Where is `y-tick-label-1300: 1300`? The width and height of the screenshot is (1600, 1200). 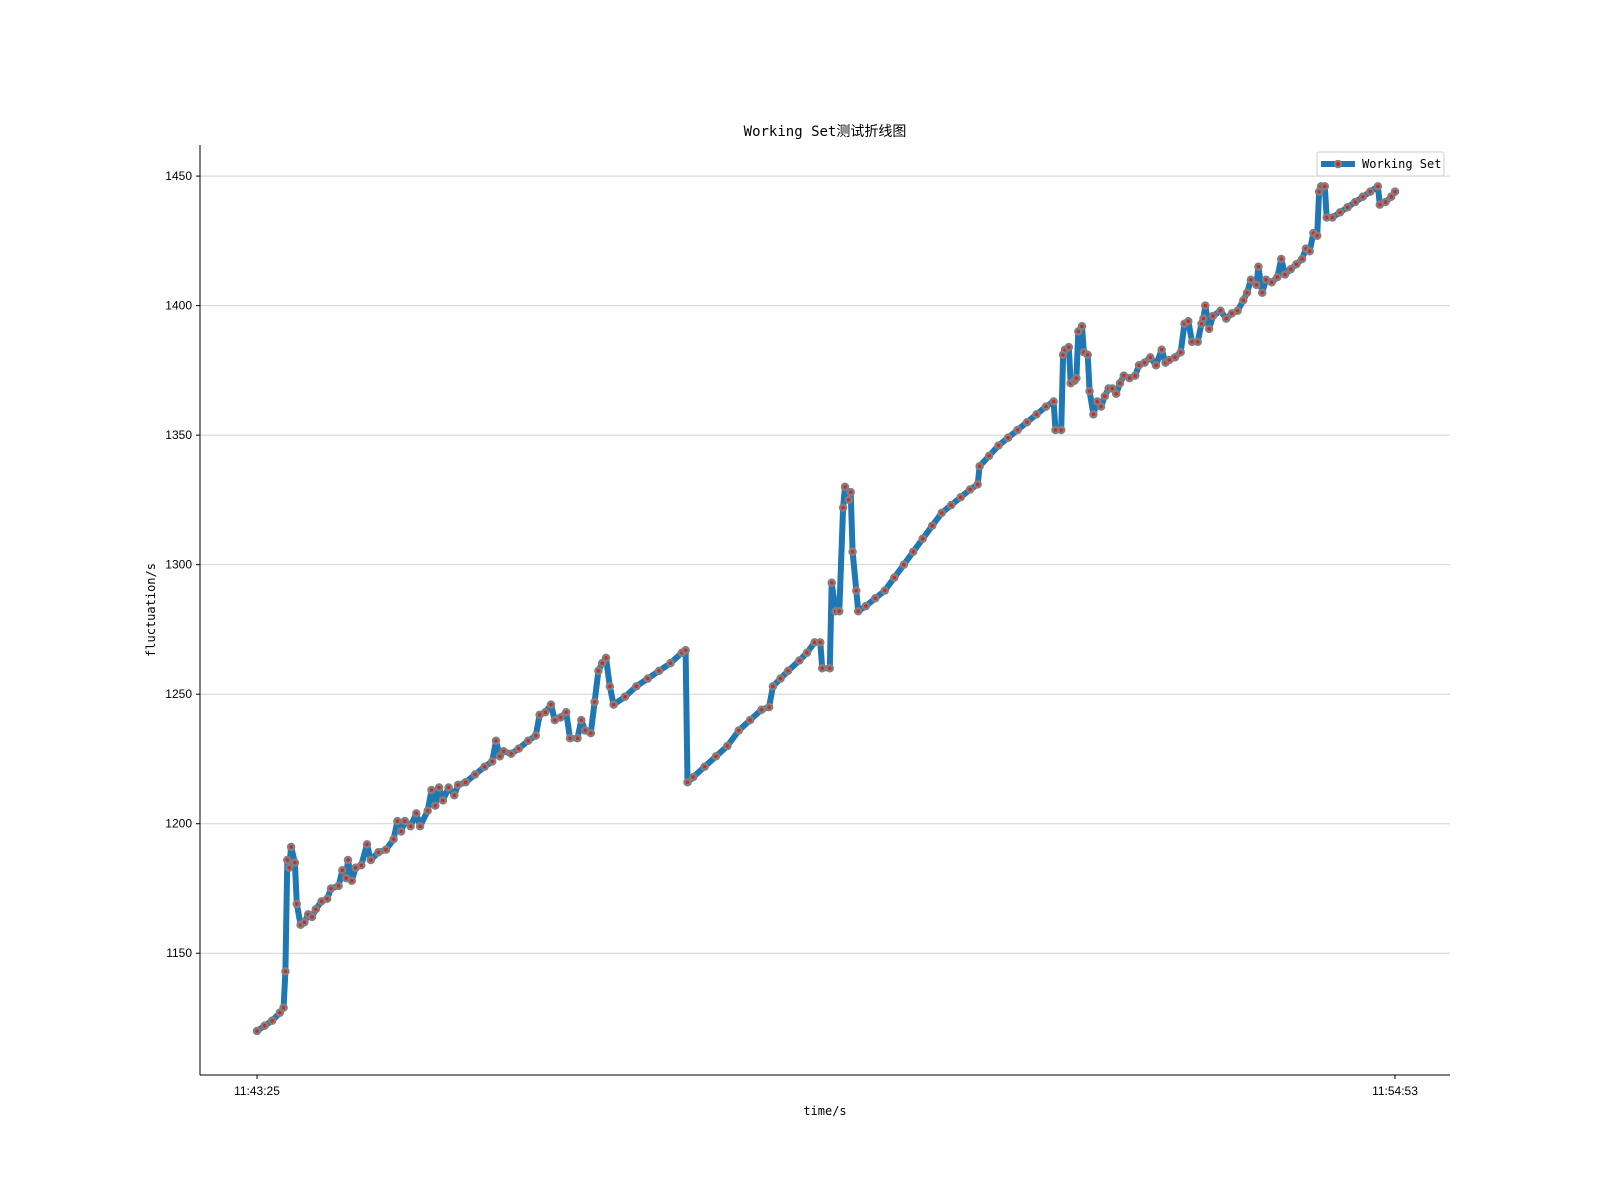 y-tick-label-1300: 1300 is located at coordinates (178, 565).